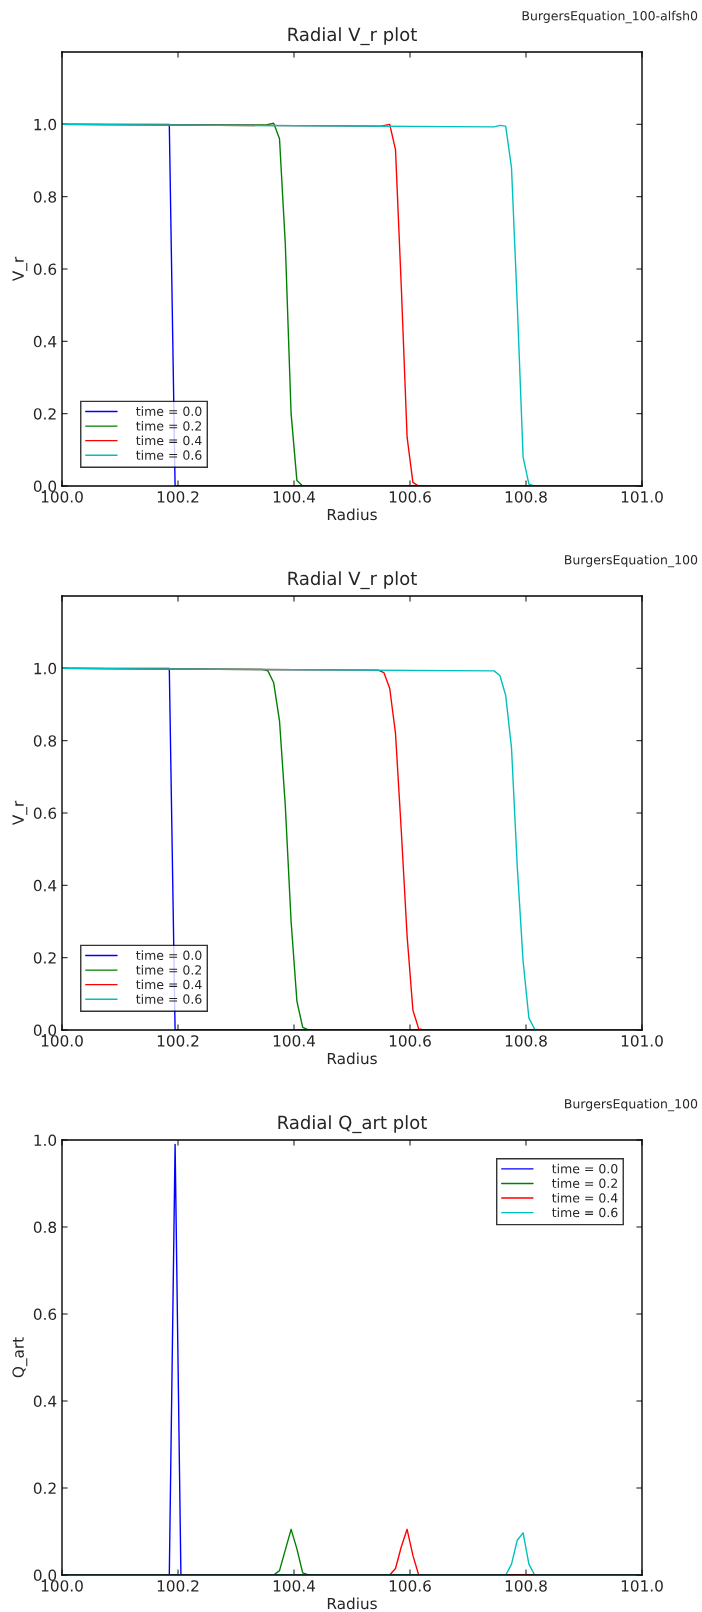 The image size is (702, 1612). What do you see at coordinates (610, 17) in the screenshot?
I see `text: BurgersEquation_100-alfsh0` at bounding box center [610, 17].